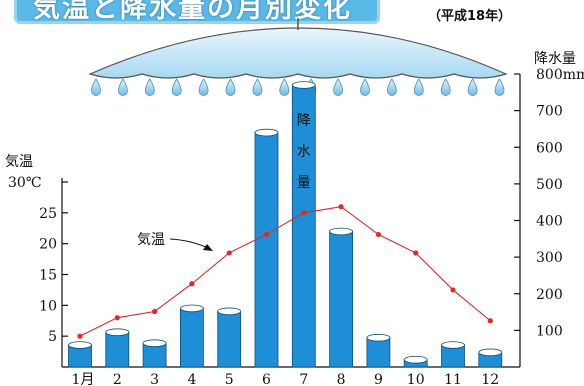  I want to click on right-axis-title: 降水量, so click(555, 59).